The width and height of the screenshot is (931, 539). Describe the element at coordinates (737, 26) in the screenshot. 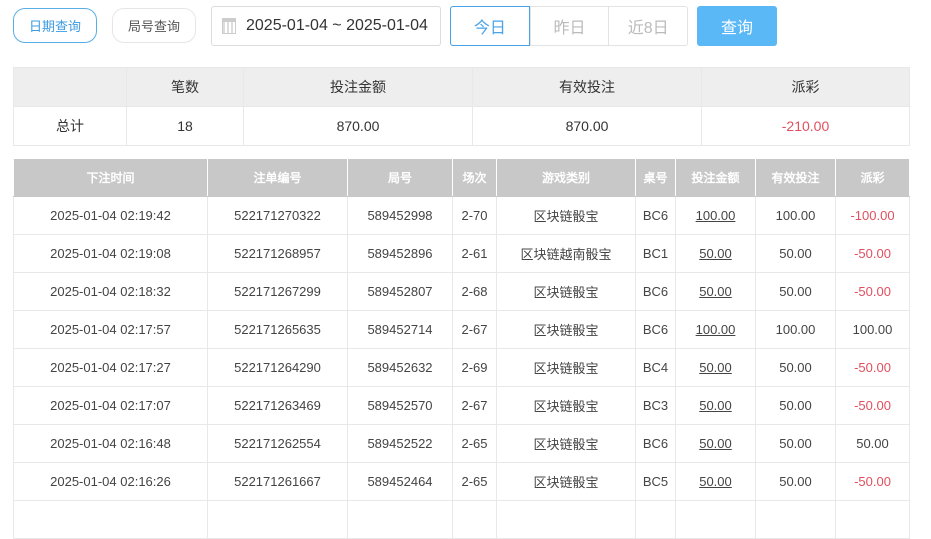

I see `query-button: 查询` at that location.